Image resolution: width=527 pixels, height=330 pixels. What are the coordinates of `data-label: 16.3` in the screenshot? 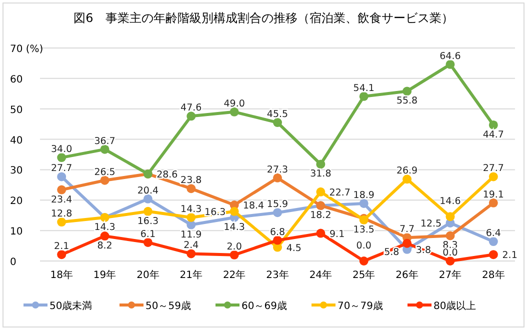 It's located at (148, 221).